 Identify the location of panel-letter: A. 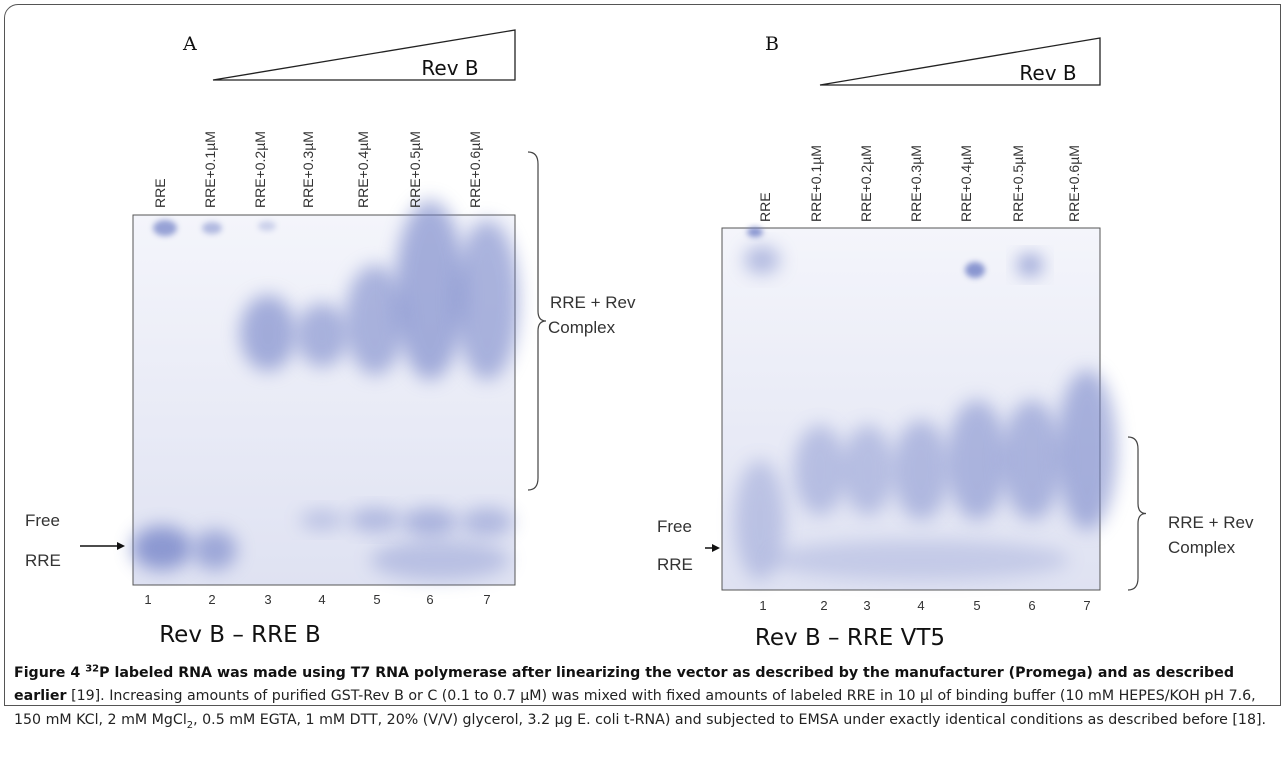
(189, 44).